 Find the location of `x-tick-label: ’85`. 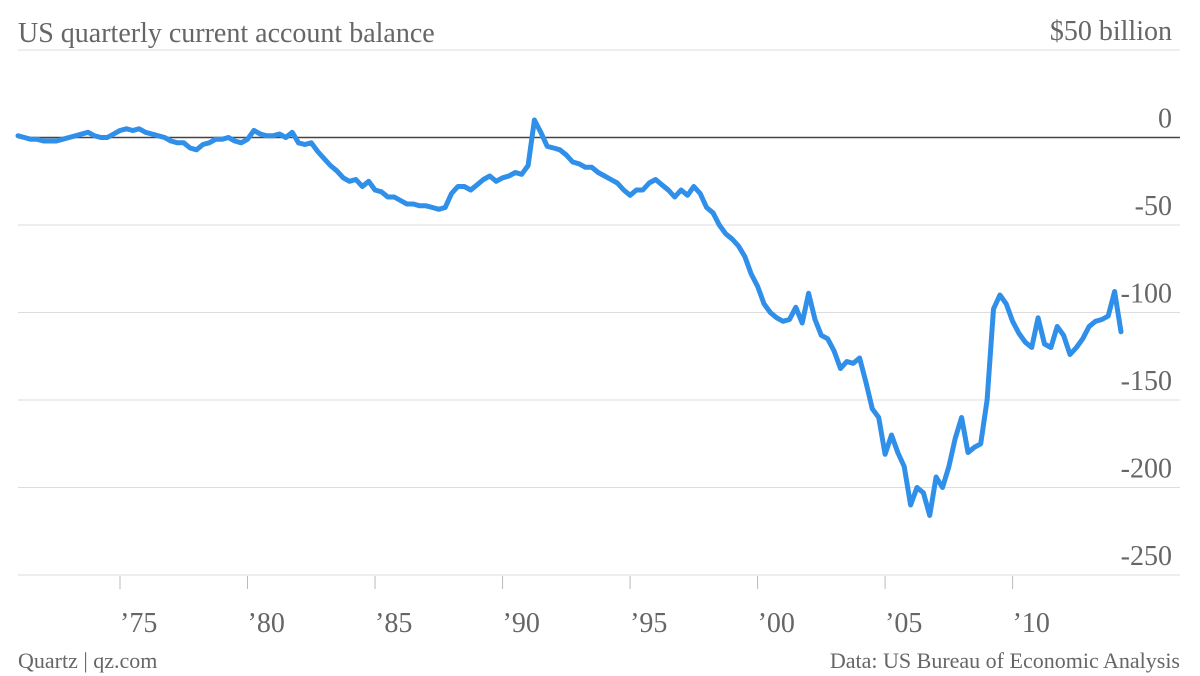

x-tick-label: ’85 is located at coordinates (393, 623).